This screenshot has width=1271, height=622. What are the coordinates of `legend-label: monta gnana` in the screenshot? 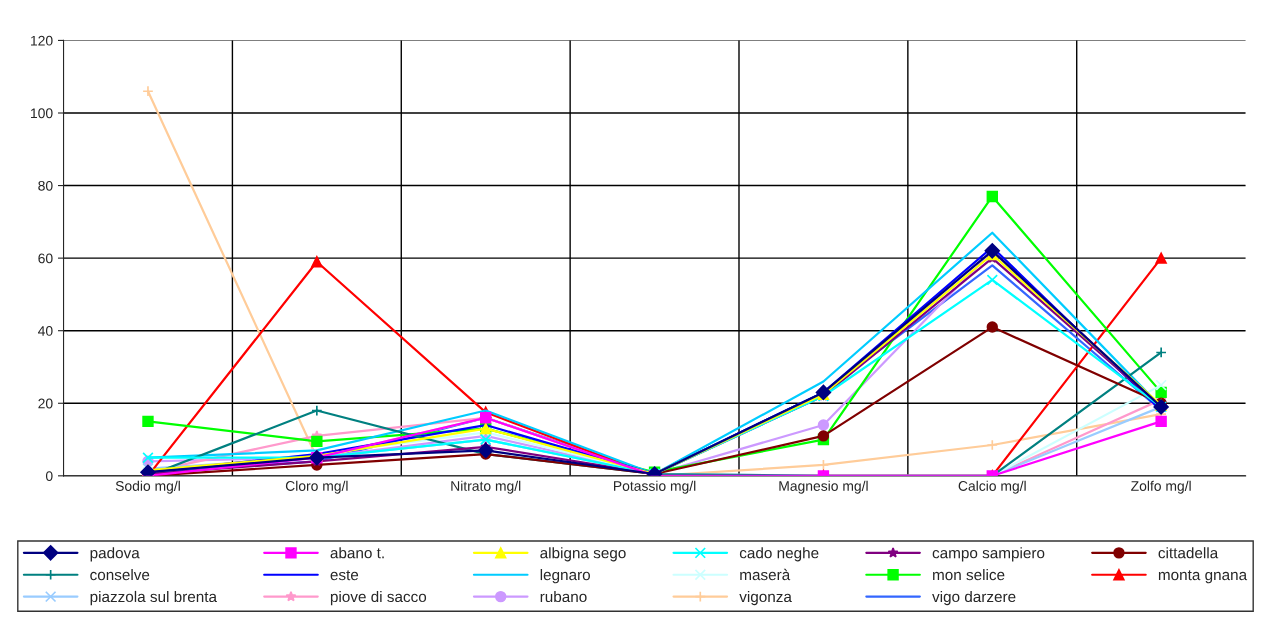 It's located at (1203, 577).